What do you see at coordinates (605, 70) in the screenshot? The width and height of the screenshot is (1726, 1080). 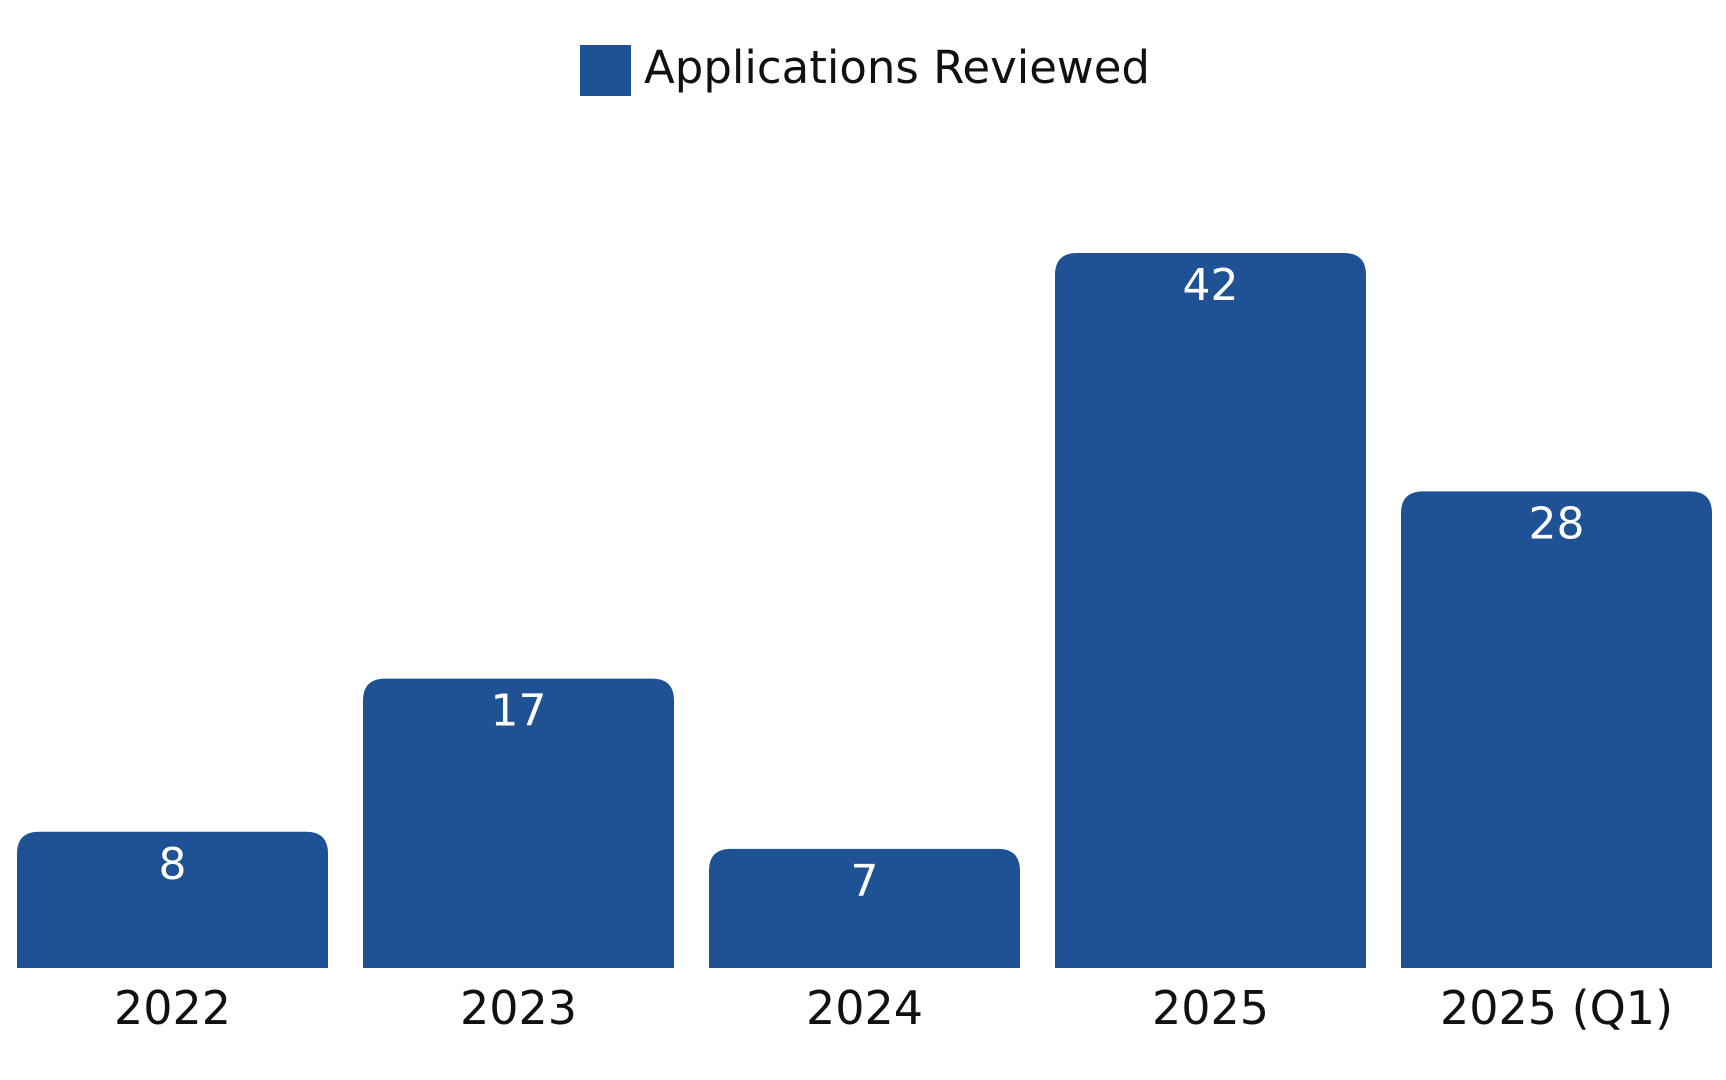 I see `legend-swatch` at bounding box center [605, 70].